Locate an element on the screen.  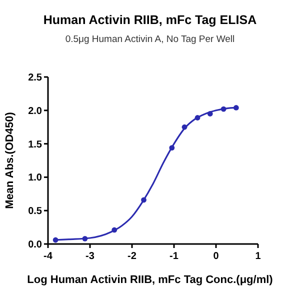
x-tick-label: 0 is located at coordinates (216, 256).